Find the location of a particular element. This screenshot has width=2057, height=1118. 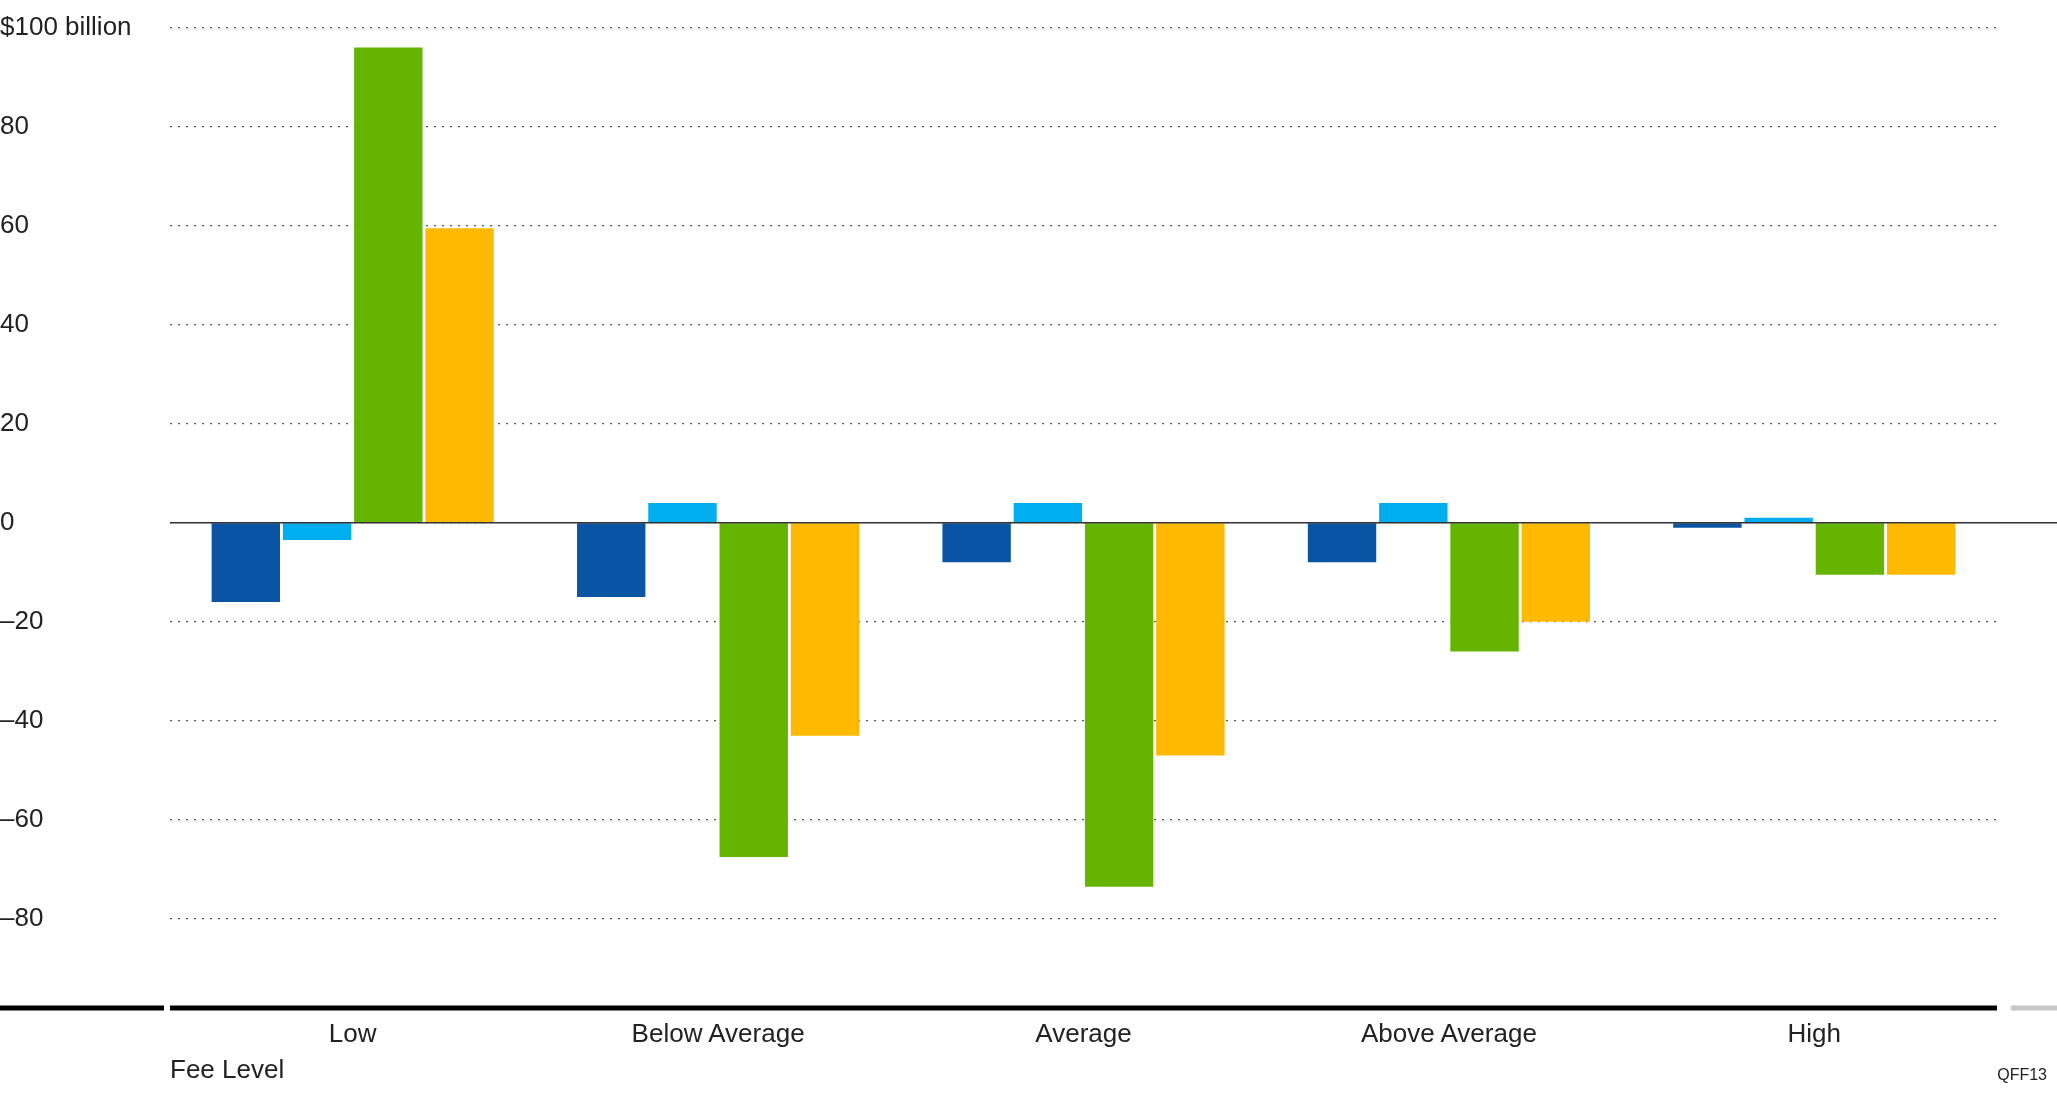

y-tick-label: 80 is located at coordinates (14, 124).